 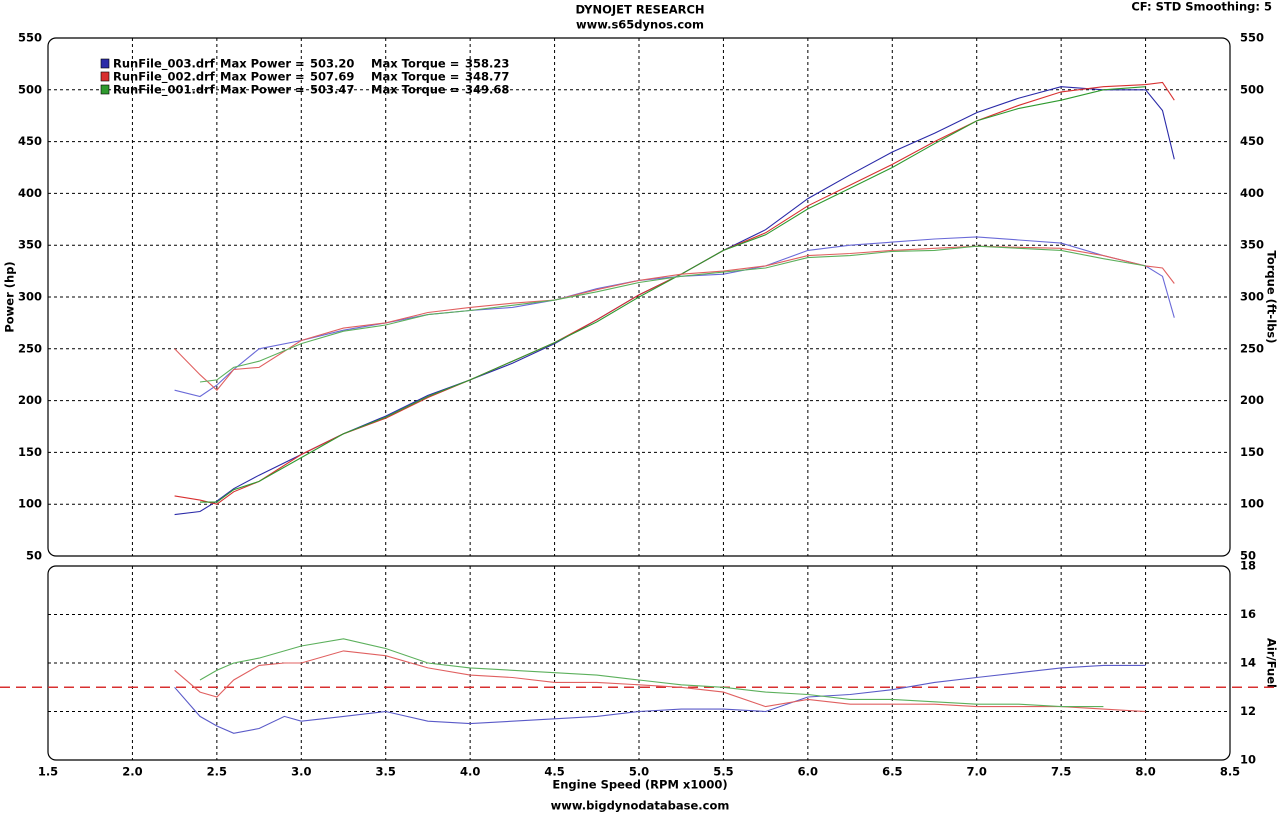 I want to click on x-tick-label: 1.5, so click(x=48, y=772).